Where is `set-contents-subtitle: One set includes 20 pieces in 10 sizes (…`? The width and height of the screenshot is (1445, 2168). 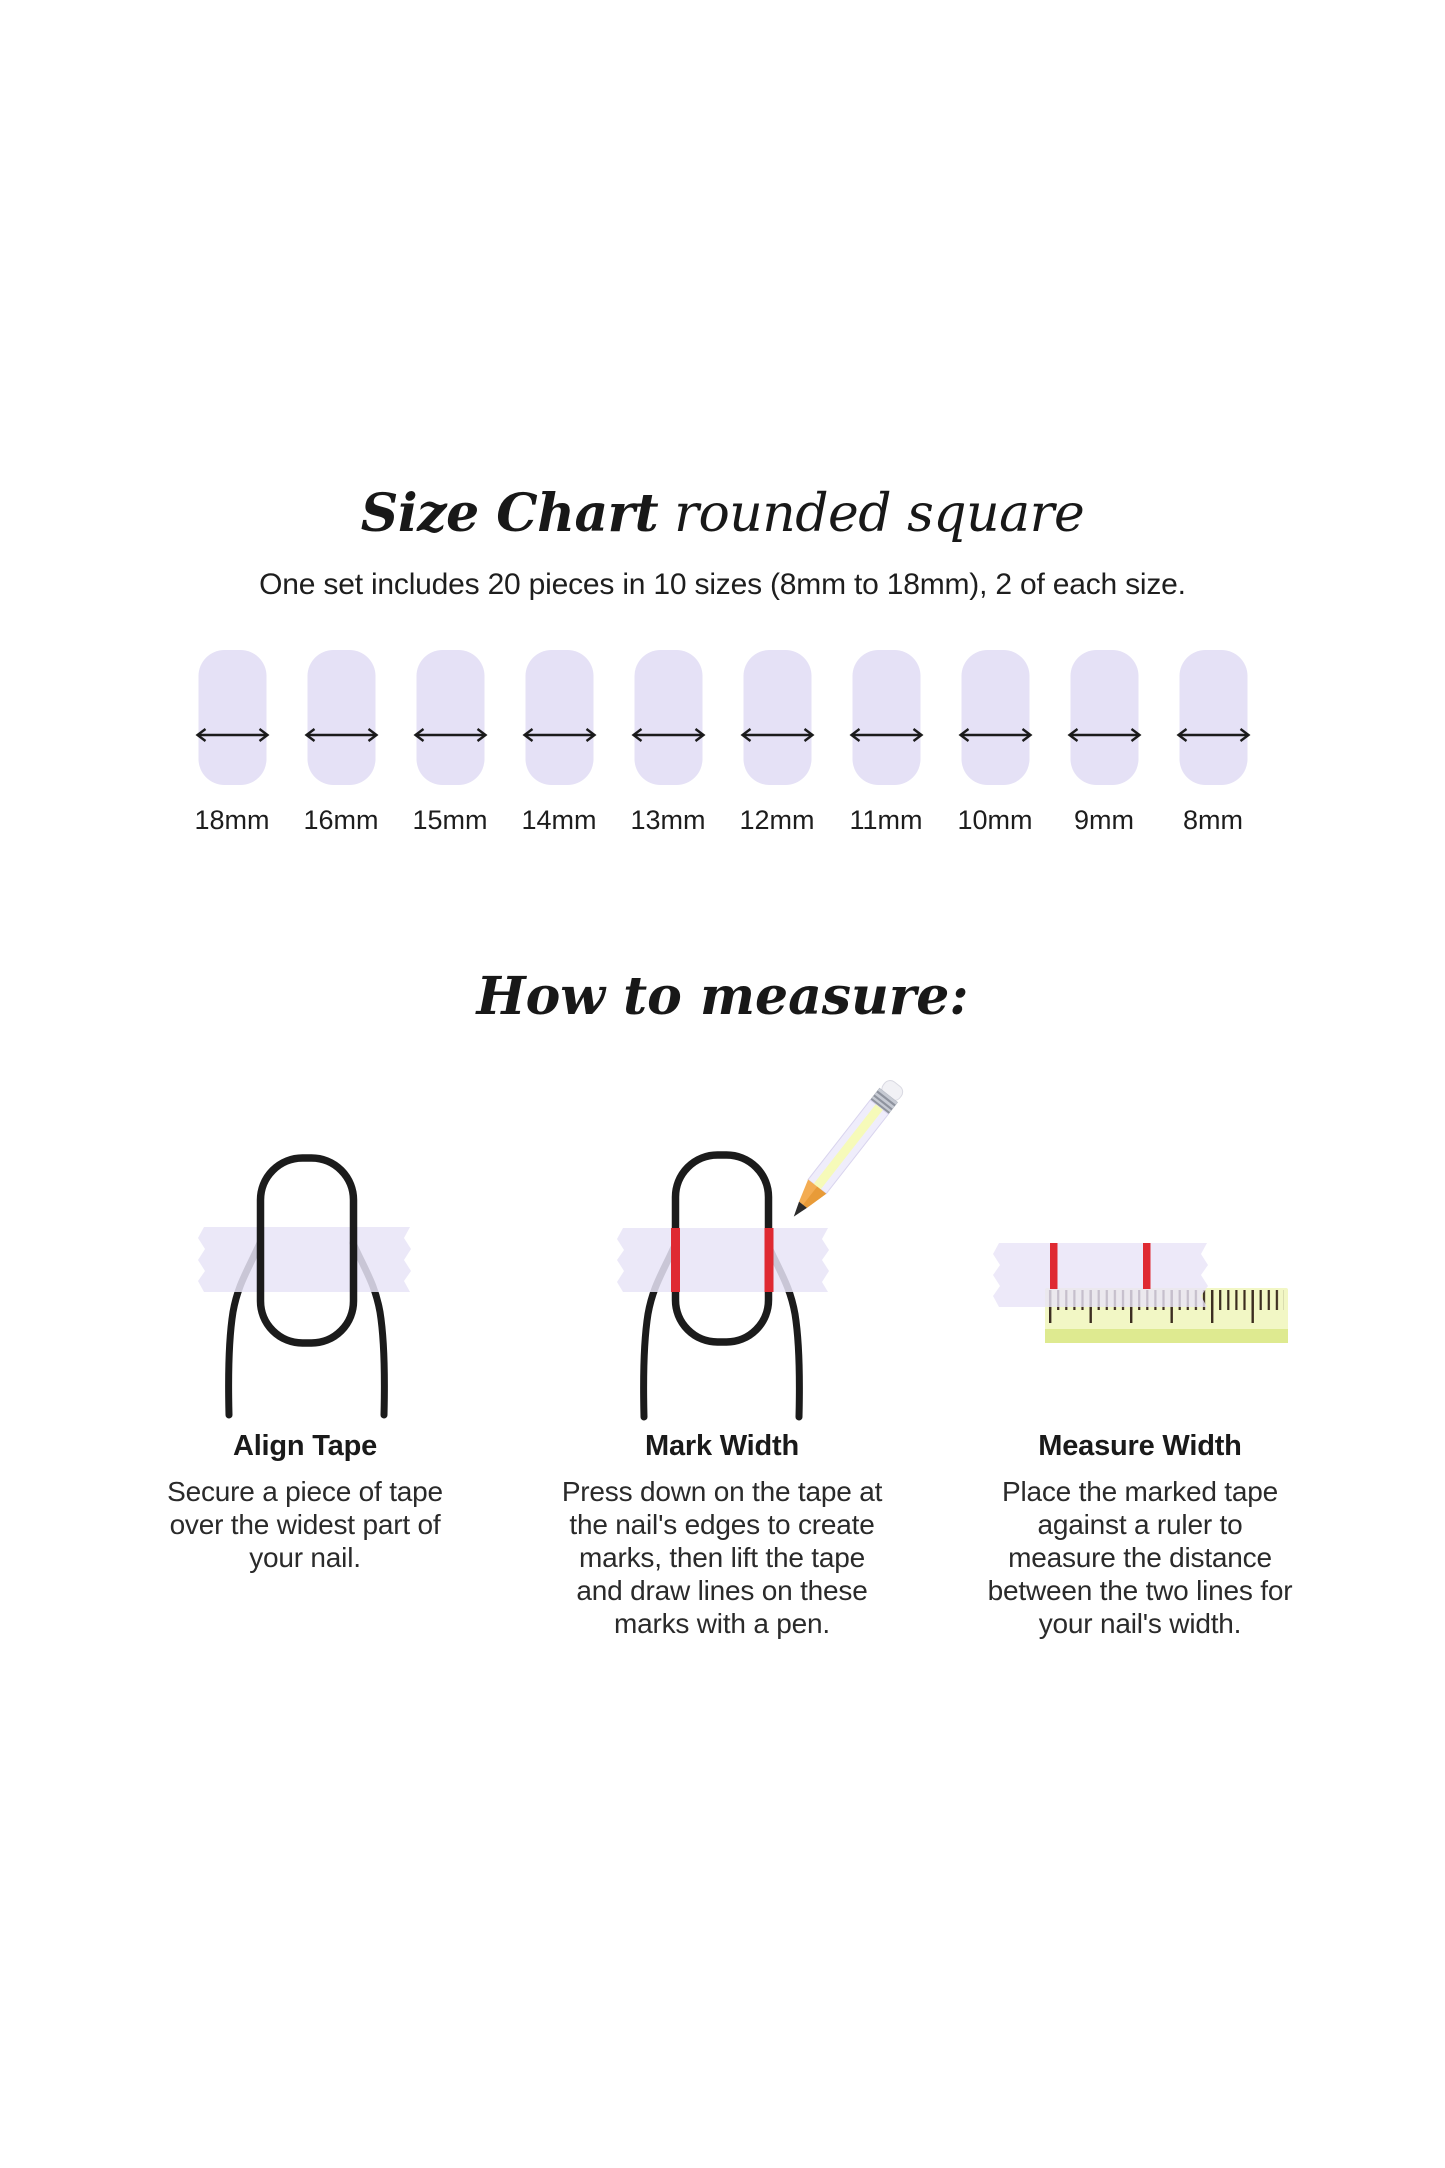 set-contents-subtitle: One set includes 20 pieces in 10 sizes (… is located at coordinates (722, 584).